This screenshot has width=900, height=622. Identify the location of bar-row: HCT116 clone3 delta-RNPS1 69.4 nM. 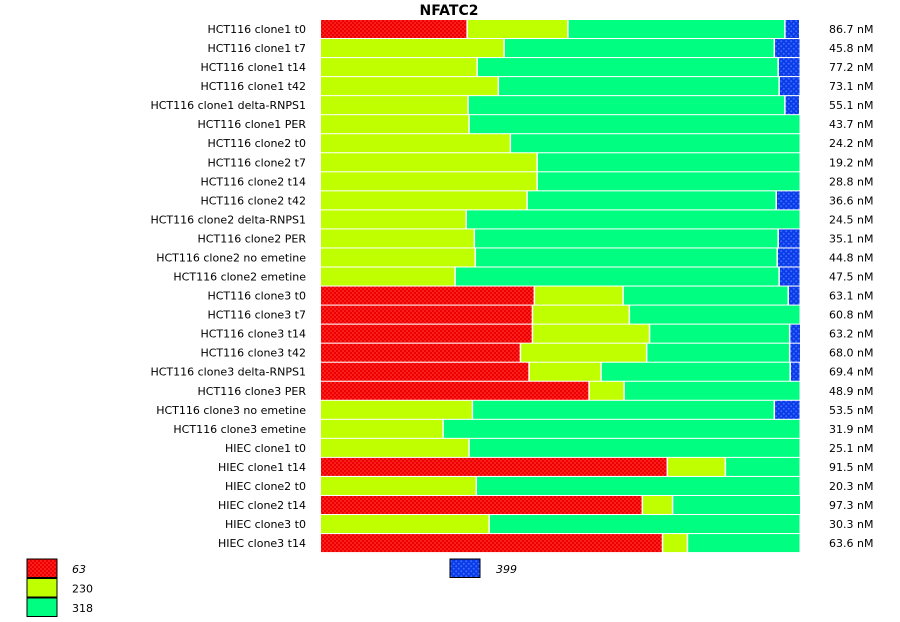
(511, 371).